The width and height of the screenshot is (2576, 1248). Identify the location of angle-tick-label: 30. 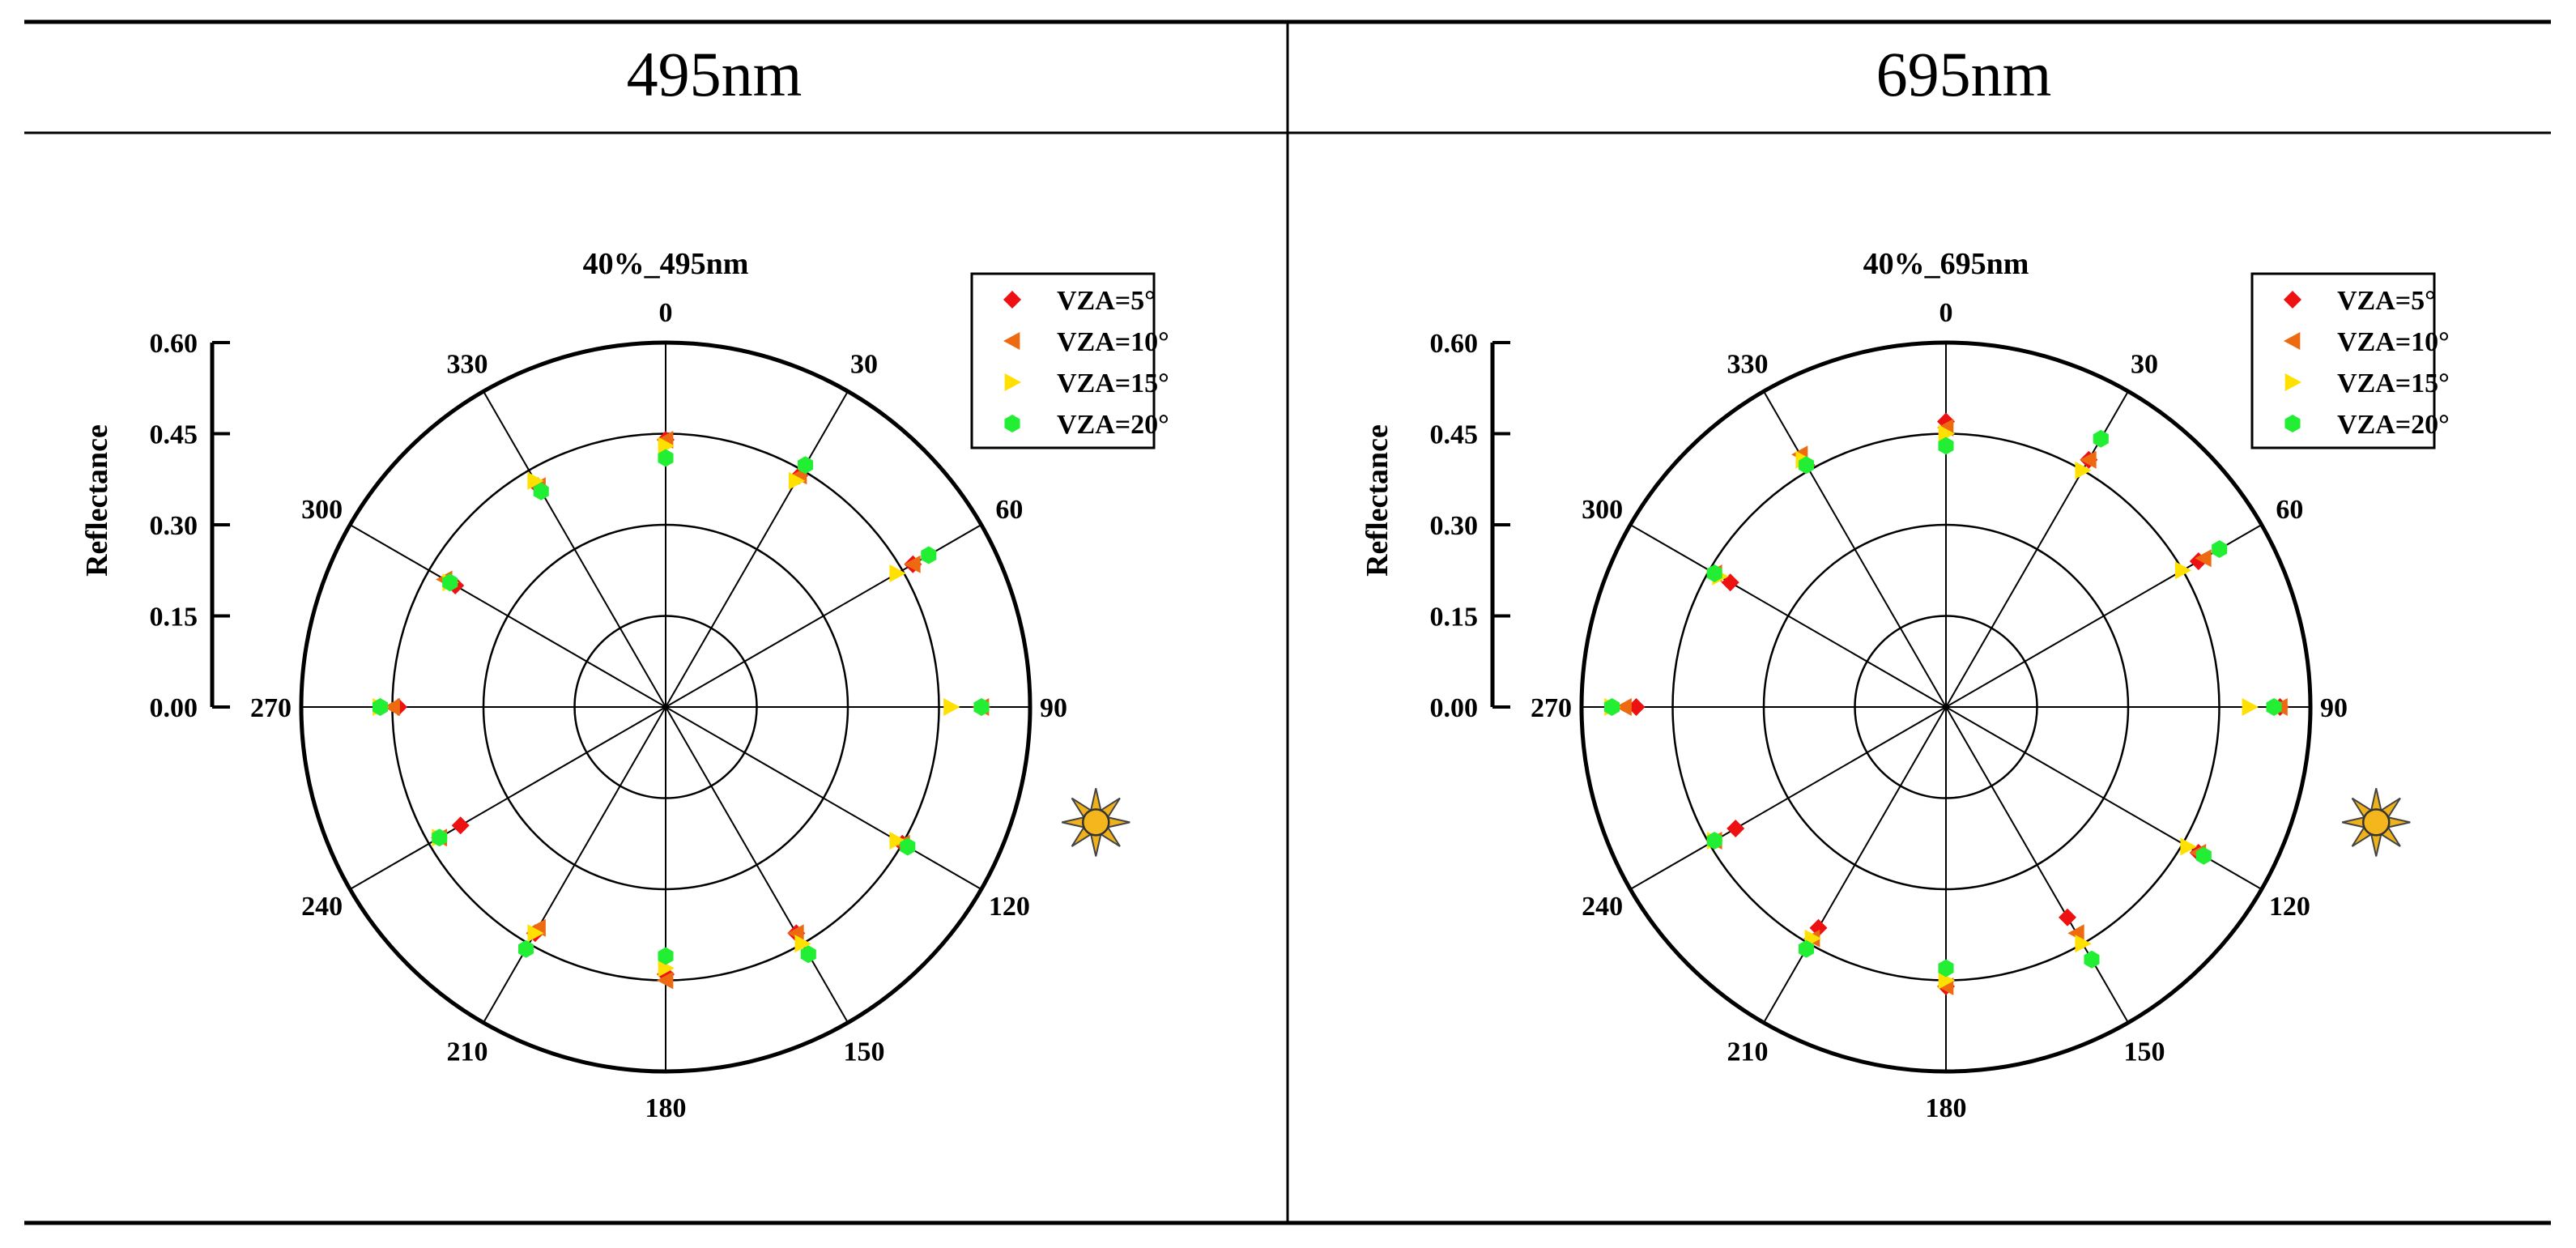
(2144, 365).